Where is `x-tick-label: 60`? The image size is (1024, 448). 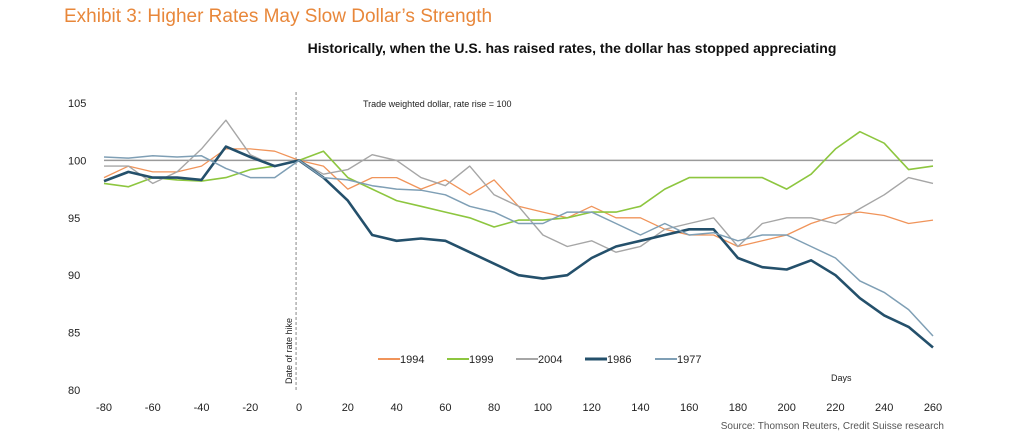
x-tick-label: 60 is located at coordinates (445, 408).